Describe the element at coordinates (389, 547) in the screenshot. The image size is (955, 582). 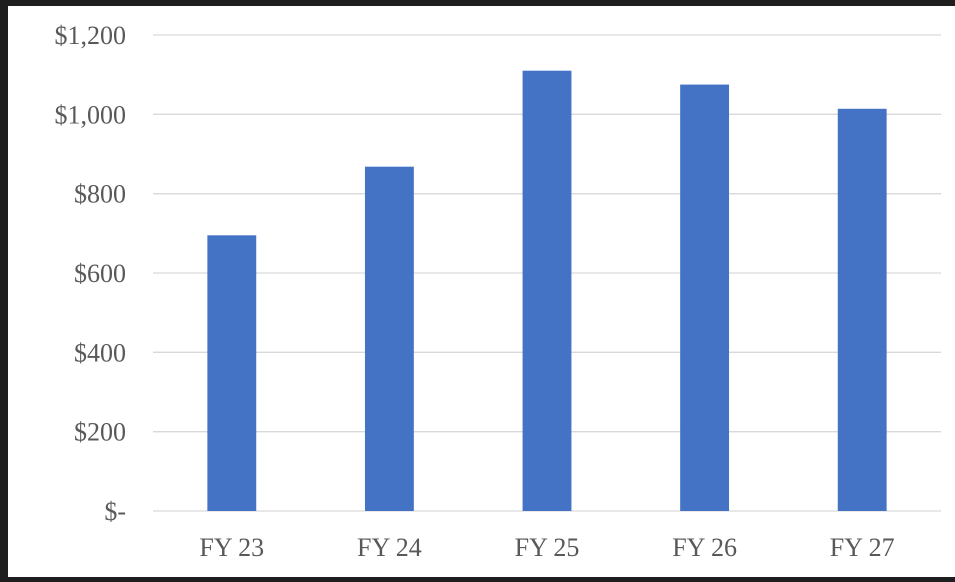
I see `x-tick-label: FY 24` at that location.